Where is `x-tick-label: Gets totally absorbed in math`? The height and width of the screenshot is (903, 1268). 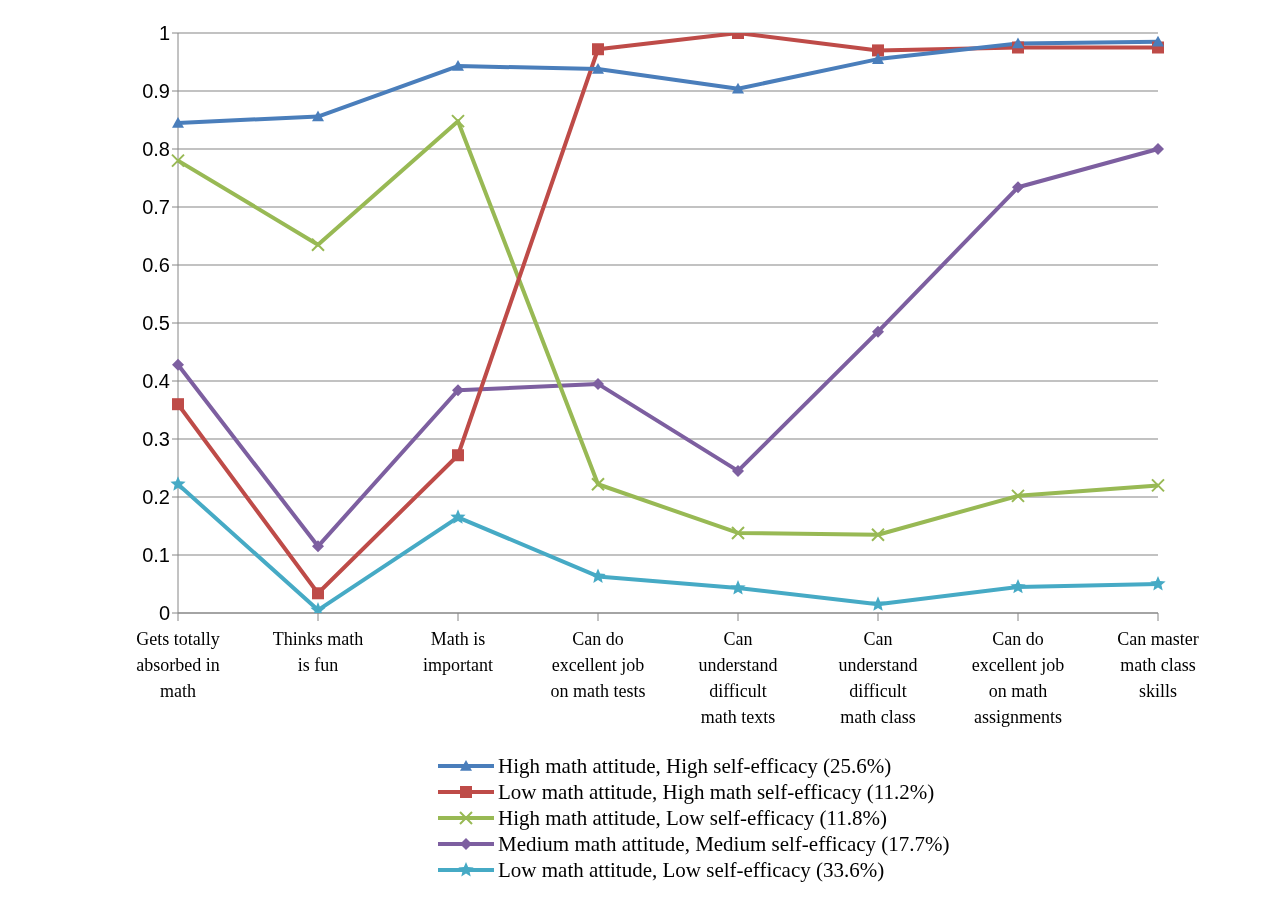
x-tick-label: Gets totally absorbed in math is located at coordinates (178, 665).